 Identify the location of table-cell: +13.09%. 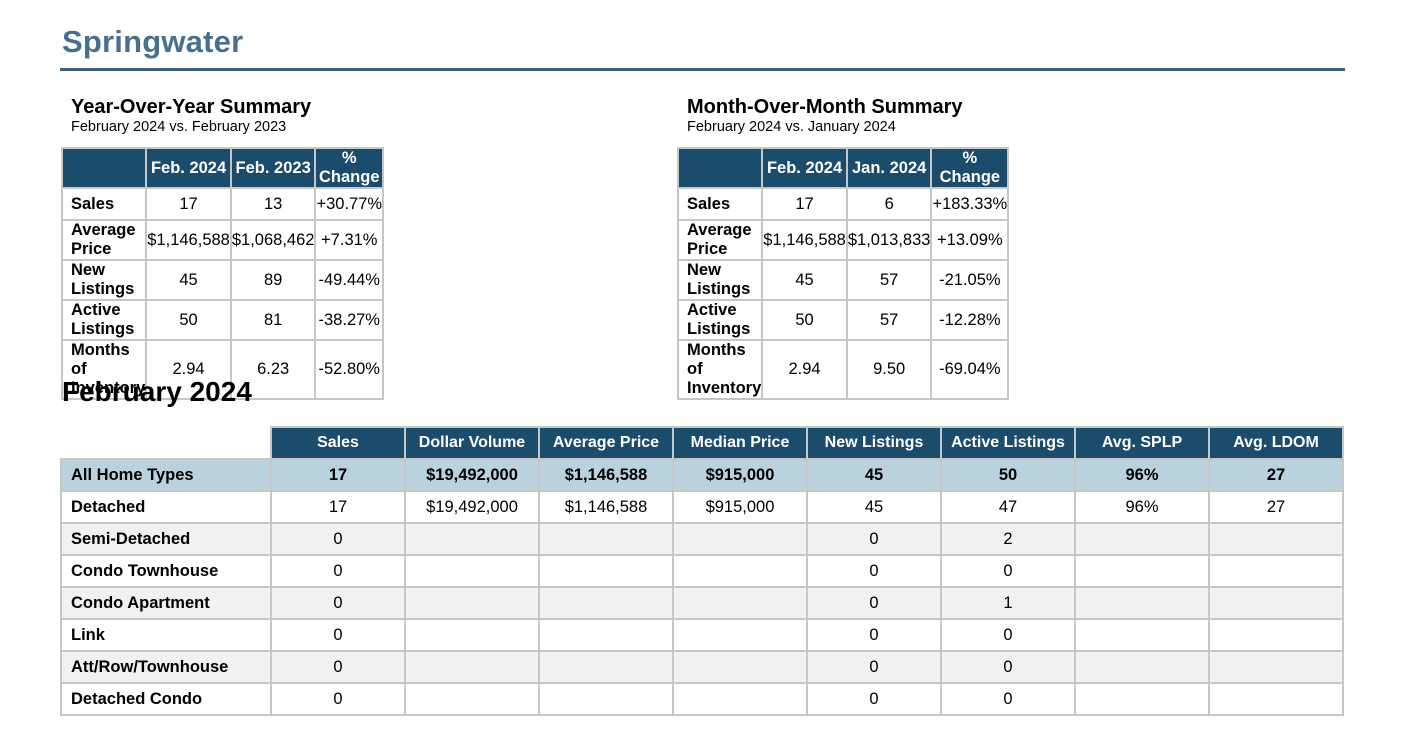
(970, 240).